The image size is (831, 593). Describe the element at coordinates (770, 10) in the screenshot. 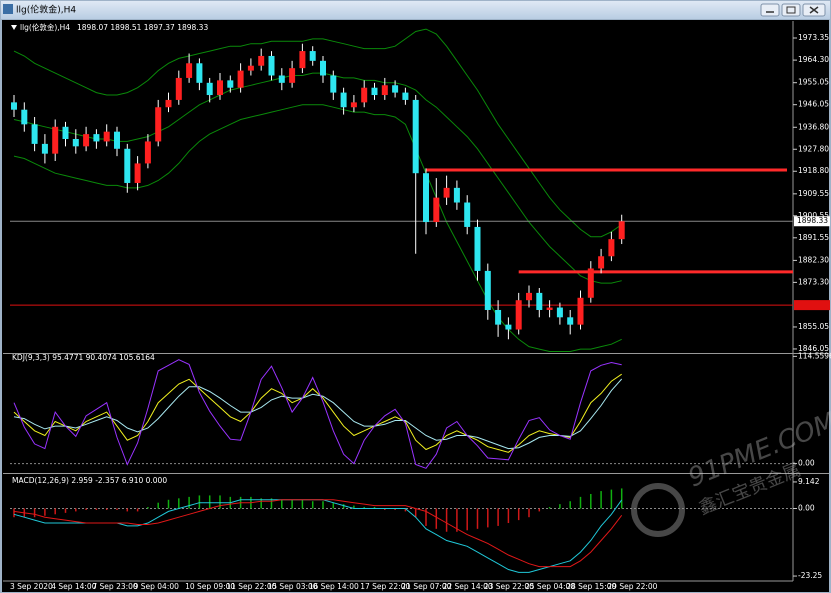

I see `minimize-button` at that location.